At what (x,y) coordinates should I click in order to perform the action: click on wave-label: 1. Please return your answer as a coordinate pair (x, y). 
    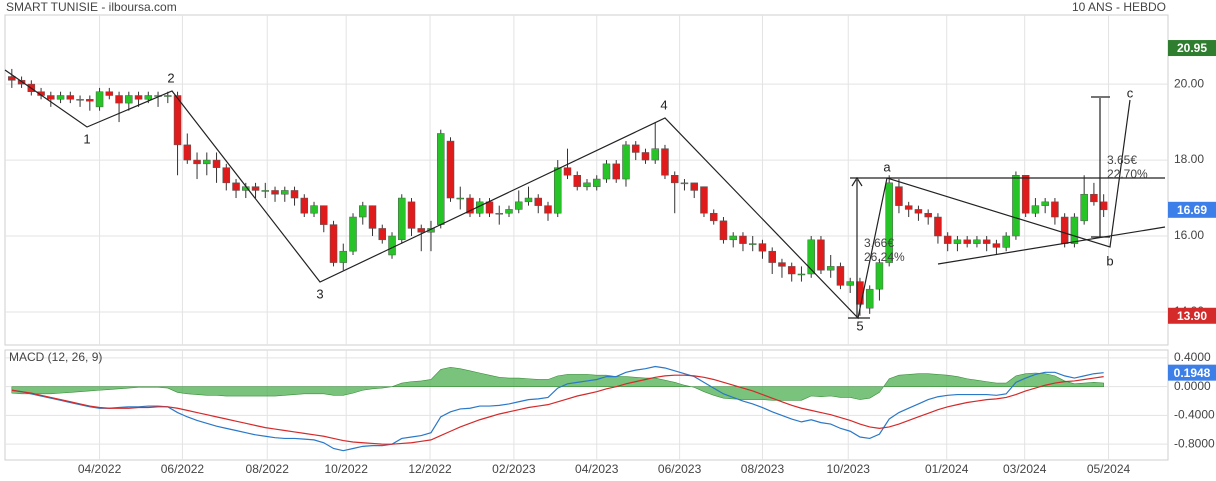
    Looking at the image, I should click on (86, 138).